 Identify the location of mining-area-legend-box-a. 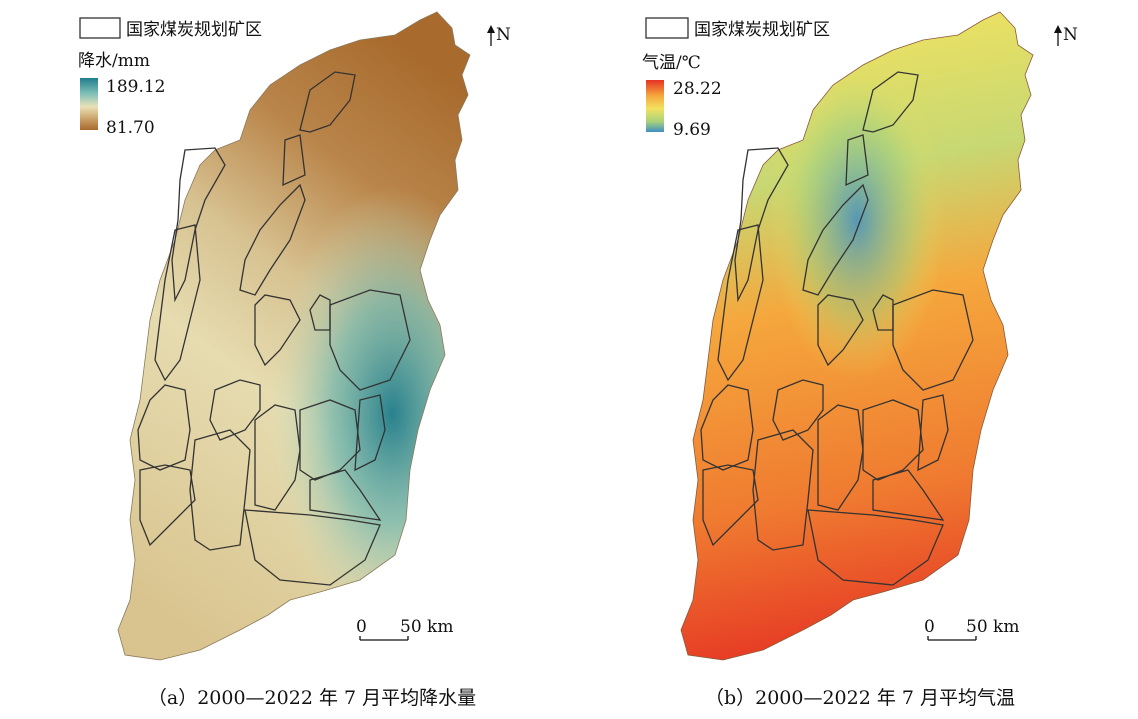
(100, 28).